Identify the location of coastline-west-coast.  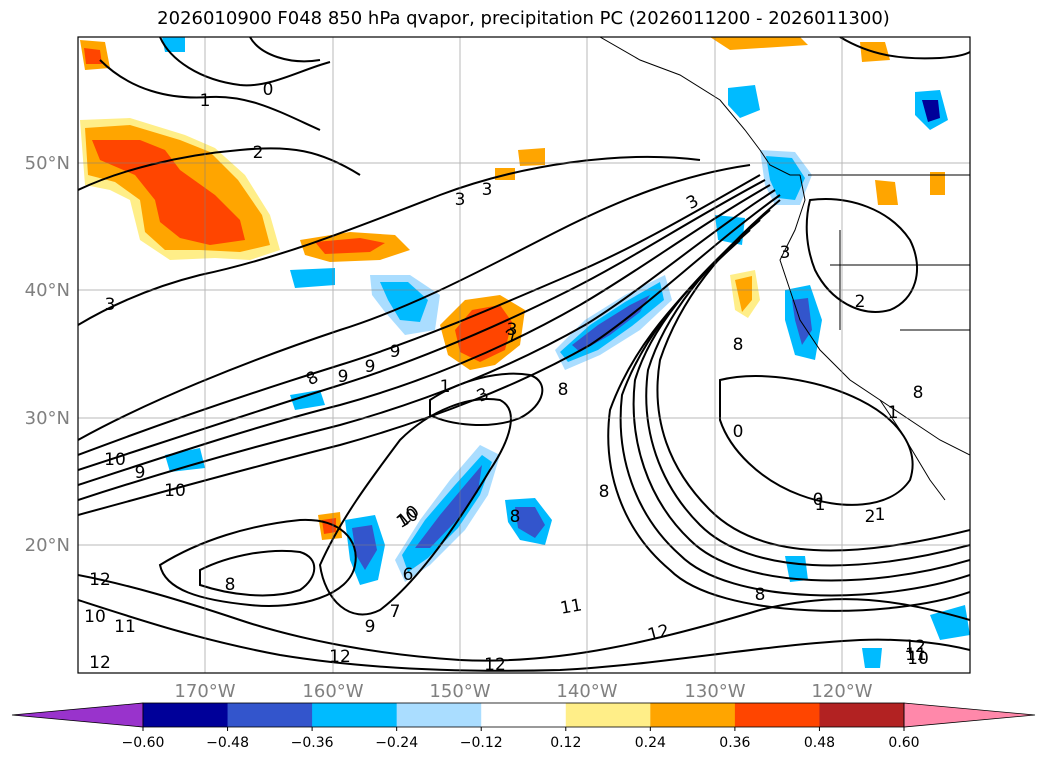
(874, 315).